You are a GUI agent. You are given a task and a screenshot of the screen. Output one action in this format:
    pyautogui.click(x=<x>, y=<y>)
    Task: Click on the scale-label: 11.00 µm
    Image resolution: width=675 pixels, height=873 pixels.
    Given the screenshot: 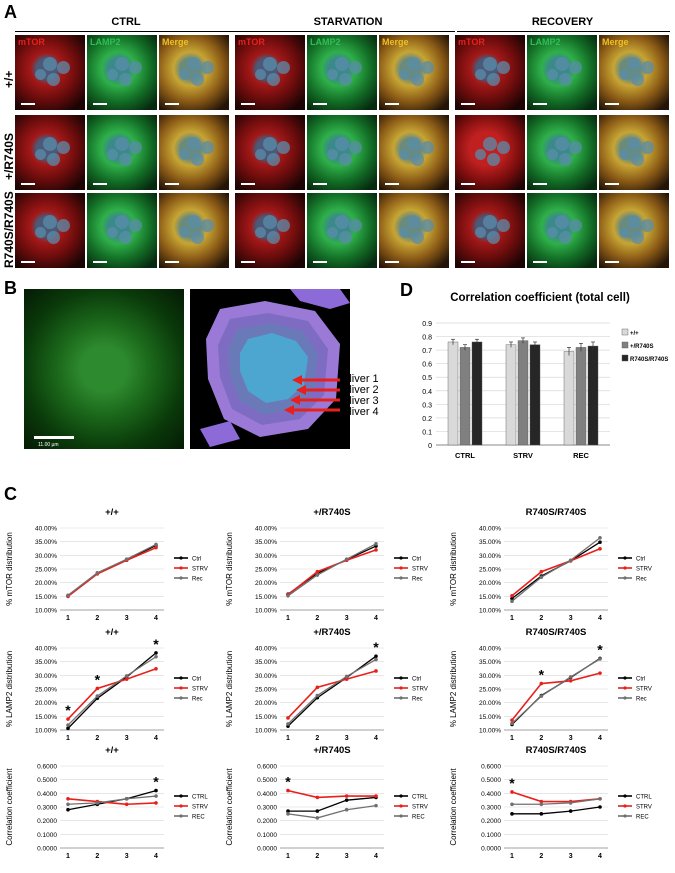 What is the action you would take?
    pyautogui.click(x=48, y=445)
    